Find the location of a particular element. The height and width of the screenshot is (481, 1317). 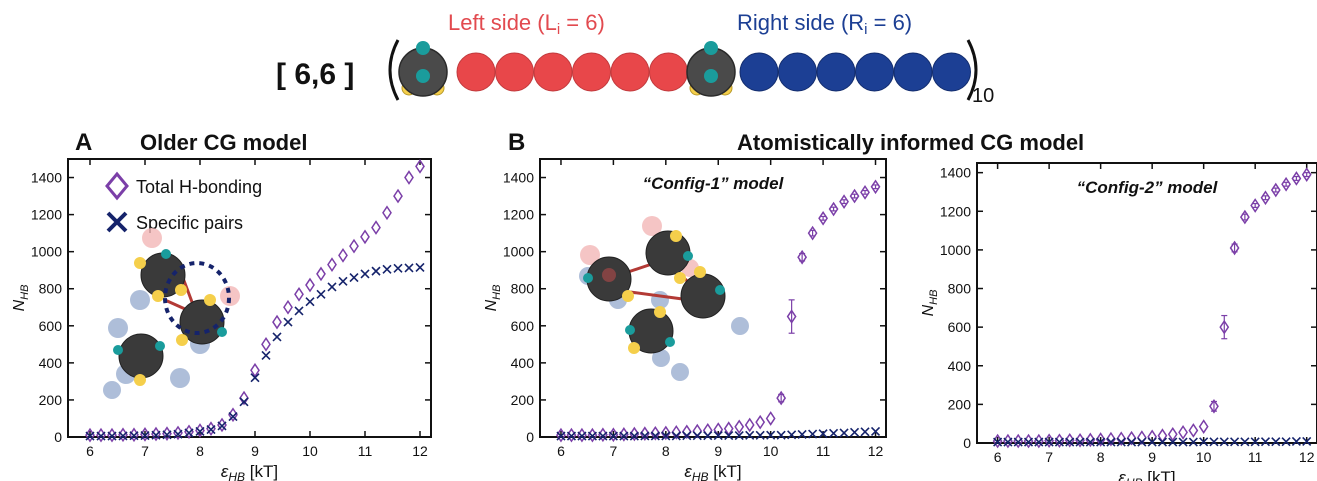

legend-x-marker is located at coordinates (117, 222).